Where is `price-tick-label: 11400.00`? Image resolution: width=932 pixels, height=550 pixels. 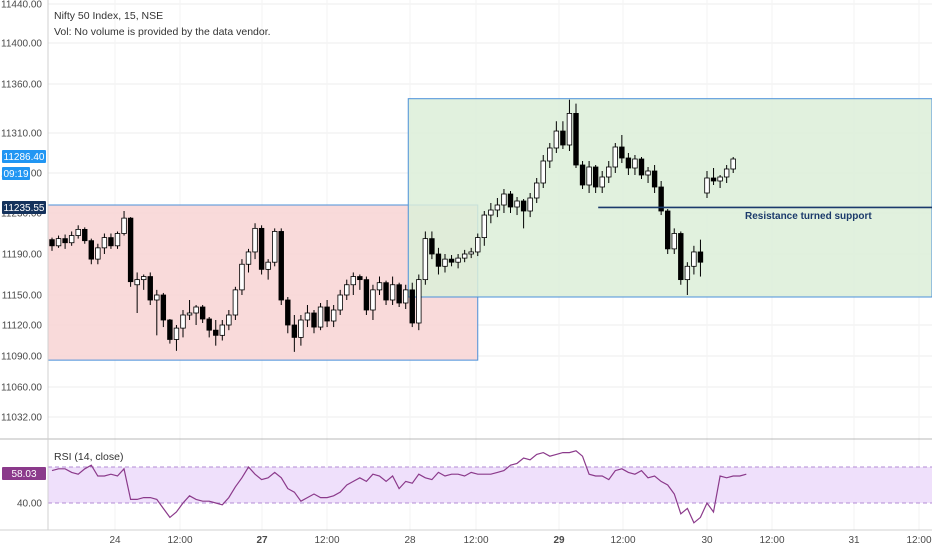 price-tick-label: 11400.00 is located at coordinates (21, 44).